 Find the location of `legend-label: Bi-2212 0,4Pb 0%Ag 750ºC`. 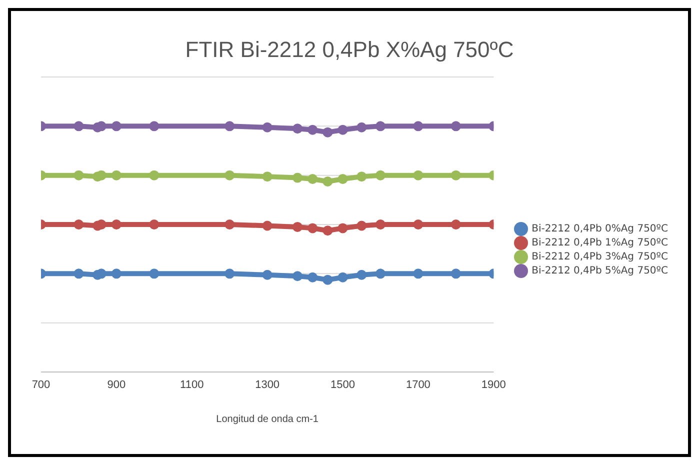

legend-label: Bi-2212 0,4Pb 0%Ag 750ºC is located at coordinates (600, 228).